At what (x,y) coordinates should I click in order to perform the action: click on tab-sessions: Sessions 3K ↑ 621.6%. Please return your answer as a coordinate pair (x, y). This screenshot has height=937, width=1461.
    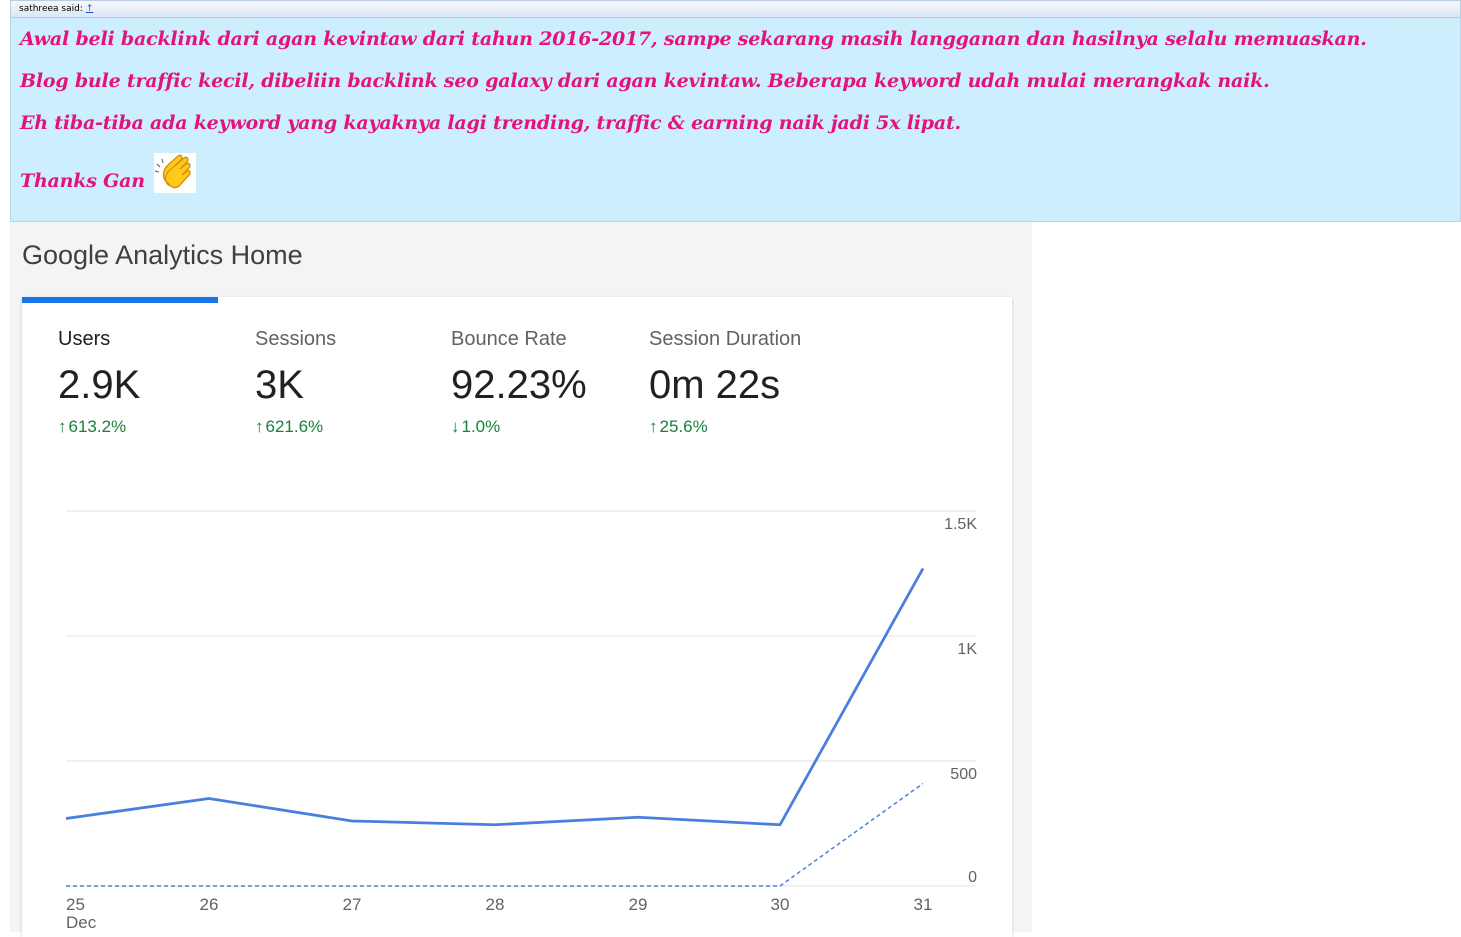
    Looking at the image, I should click on (295, 382).